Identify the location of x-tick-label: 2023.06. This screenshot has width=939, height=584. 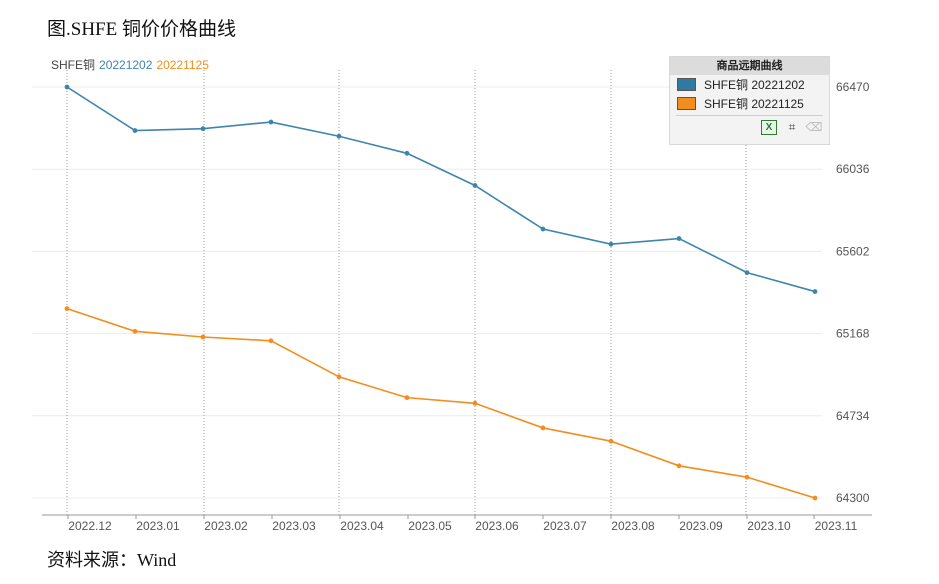
(497, 526).